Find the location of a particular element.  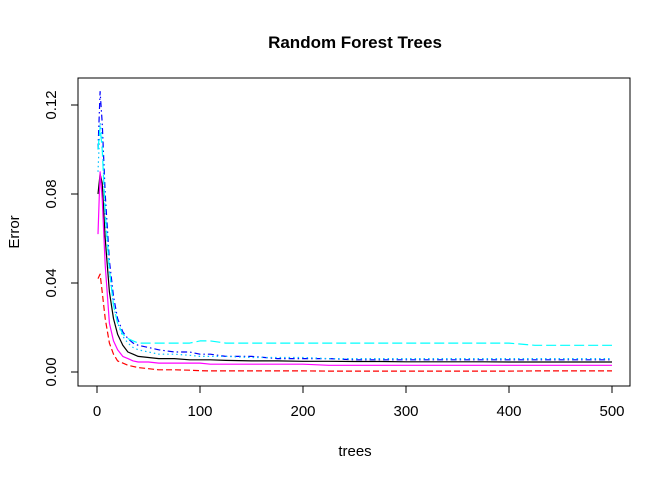

x-tick-label: 200 is located at coordinates (302, 411).